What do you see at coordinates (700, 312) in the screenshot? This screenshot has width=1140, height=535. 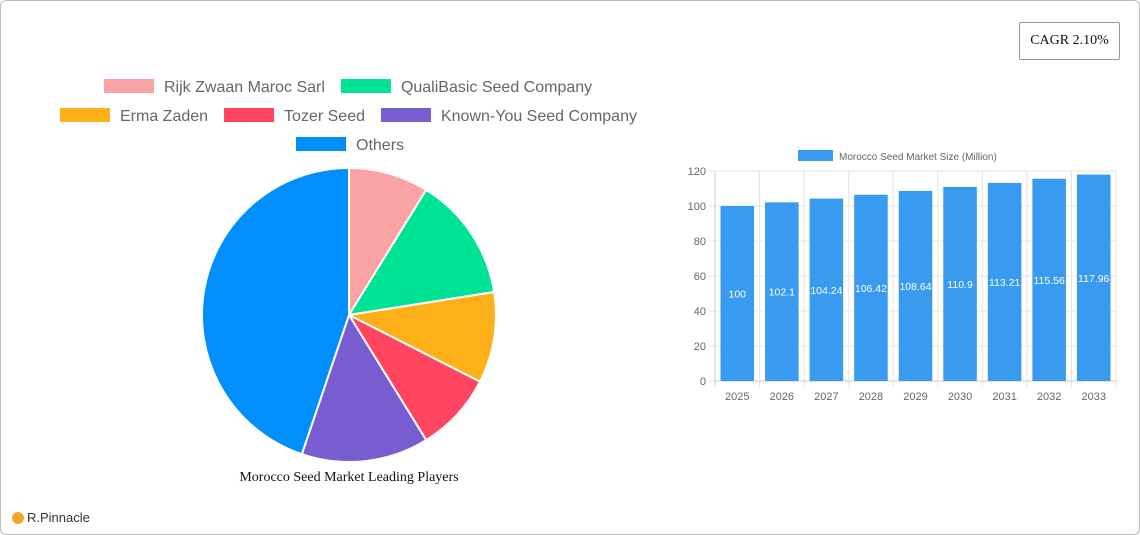 I see `y-tick-label: 40` at bounding box center [700, 312].